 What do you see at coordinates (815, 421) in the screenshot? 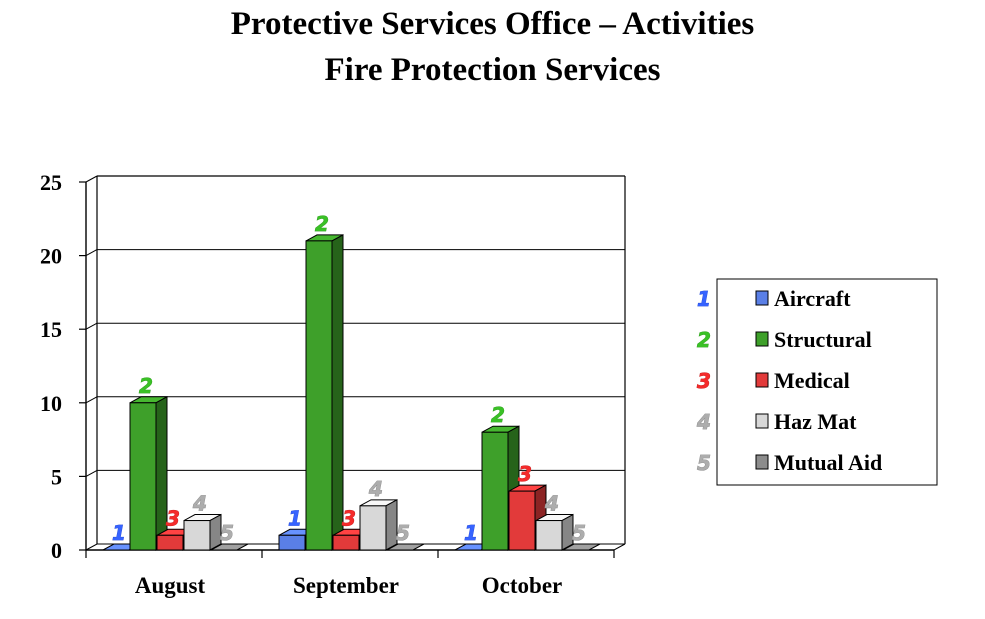
I see `legend-label: Haz Mat` at bounding box center [815, 421].